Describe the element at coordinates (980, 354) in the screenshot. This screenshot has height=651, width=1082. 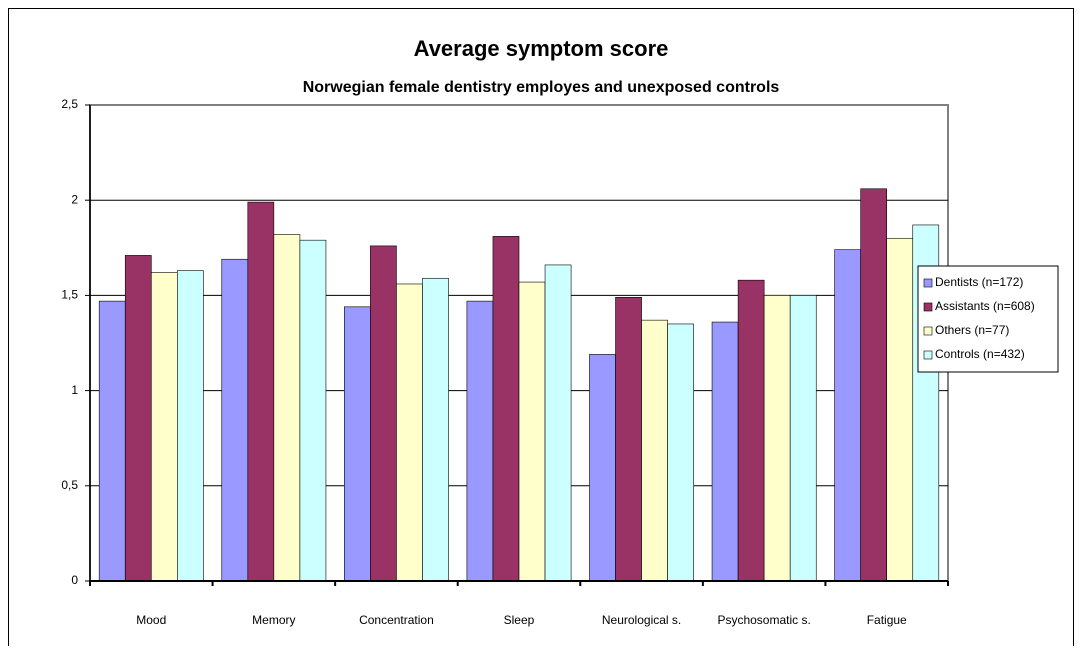
I see `legend-label: Controls (n=432)` at that location.